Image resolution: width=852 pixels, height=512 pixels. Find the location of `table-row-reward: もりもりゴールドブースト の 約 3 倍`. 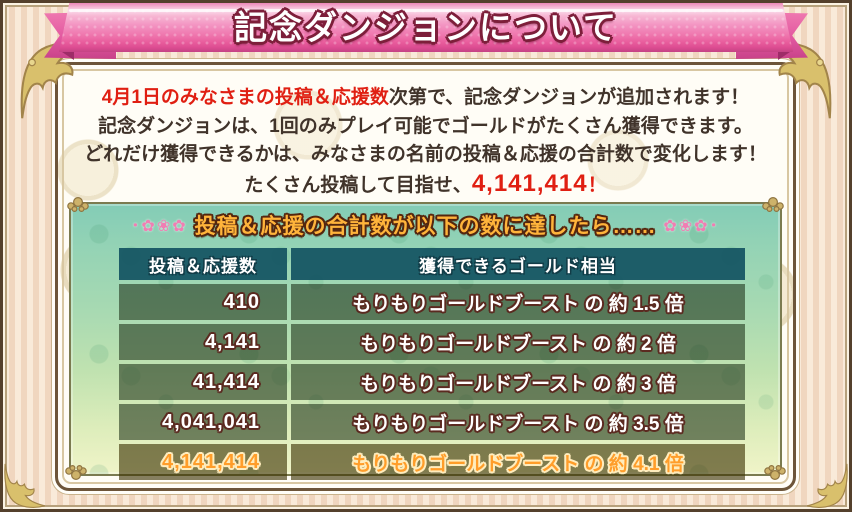

table-row-reward: もりもりゴールドブースト の 約 3 倍 is located at coordinates (518, 382).